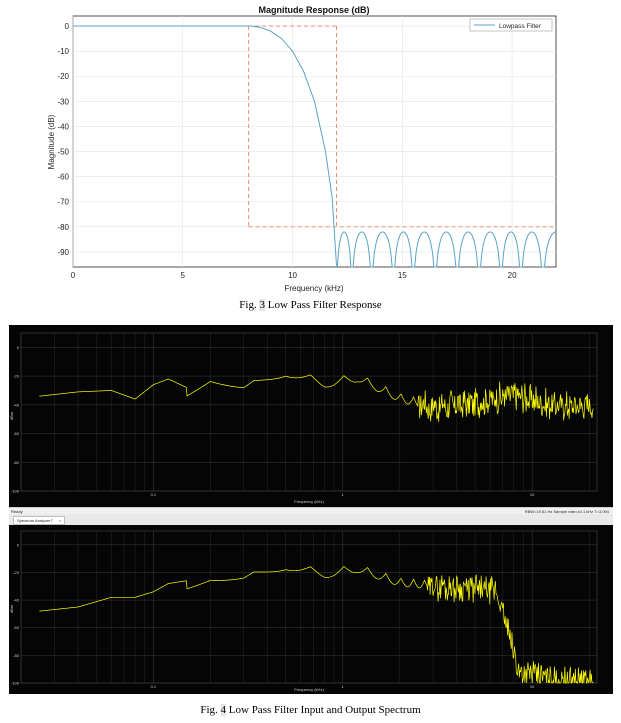 This screenshot has width=621, height=723. What do you see at coordinates (67, 26) in the screenshot?
I see `y-tick-label: 0` at bounding box center [67, 26].